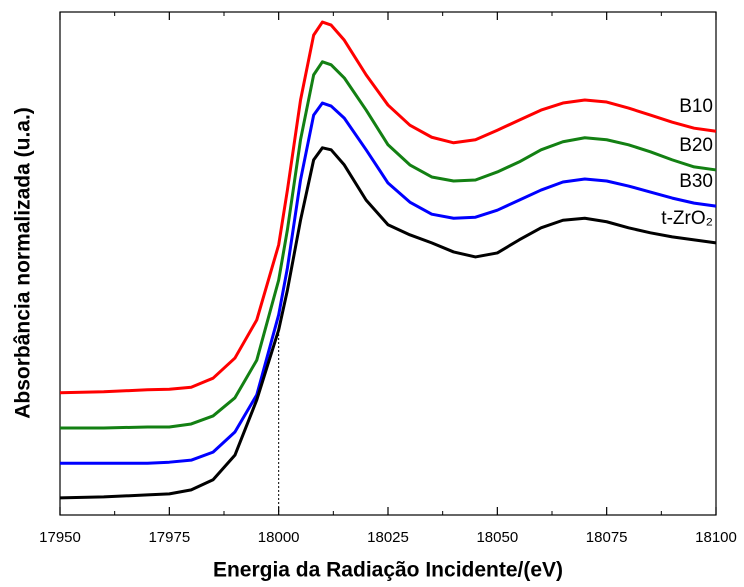 Image resolution: width=744 pixels, height=587 pixels. I want to click on x-tick-label: 18000, so click(279, 537).